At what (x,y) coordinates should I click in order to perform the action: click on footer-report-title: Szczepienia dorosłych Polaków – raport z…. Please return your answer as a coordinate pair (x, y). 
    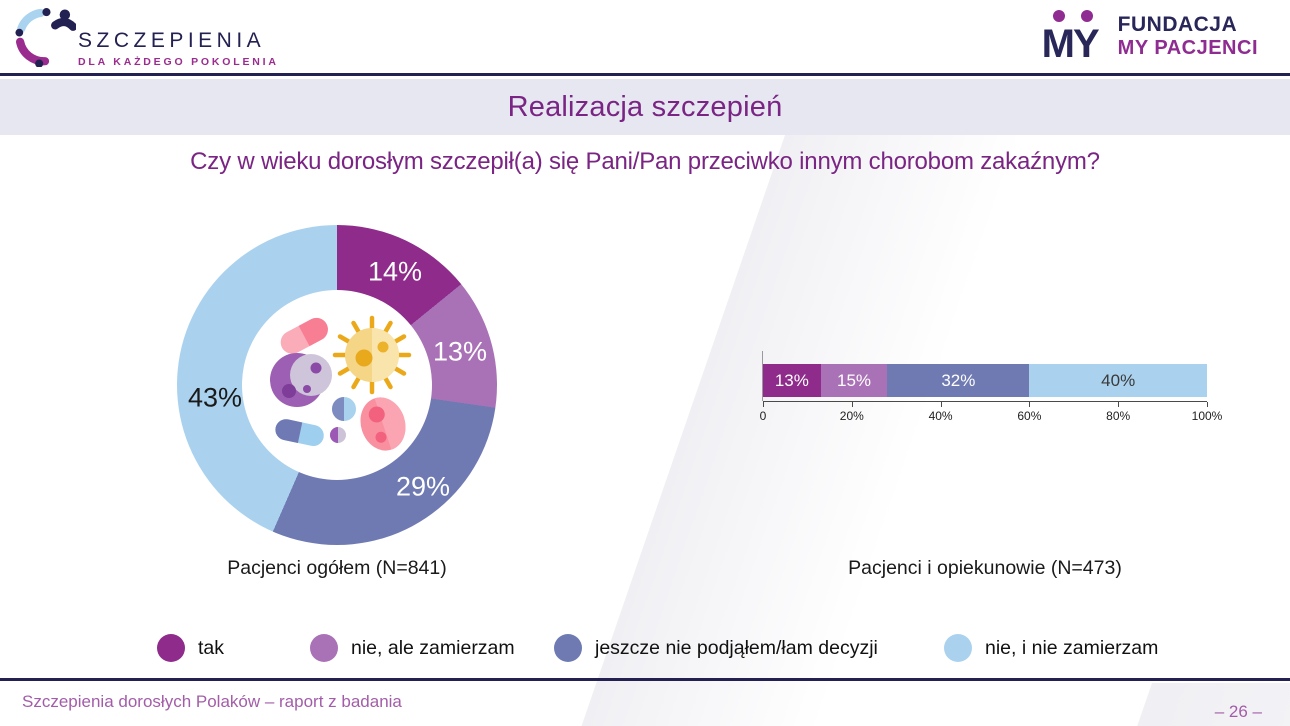
    Looking at the image, I should click on (212, 701).